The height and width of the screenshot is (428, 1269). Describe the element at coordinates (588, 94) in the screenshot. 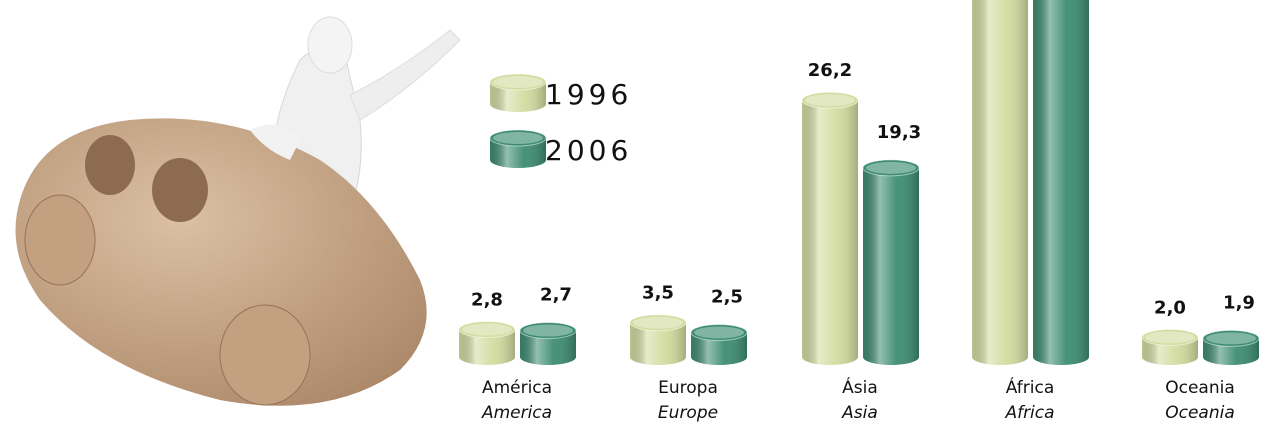

I see `legend-label: 1996` at that location.